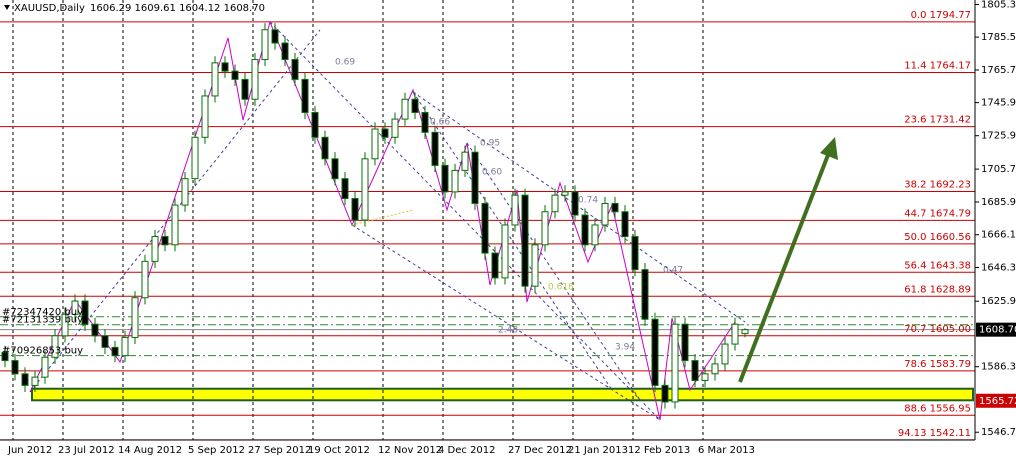 The width and height of the screenshot is (1016, 461). I want to click on fib-line, so click(382, 217).